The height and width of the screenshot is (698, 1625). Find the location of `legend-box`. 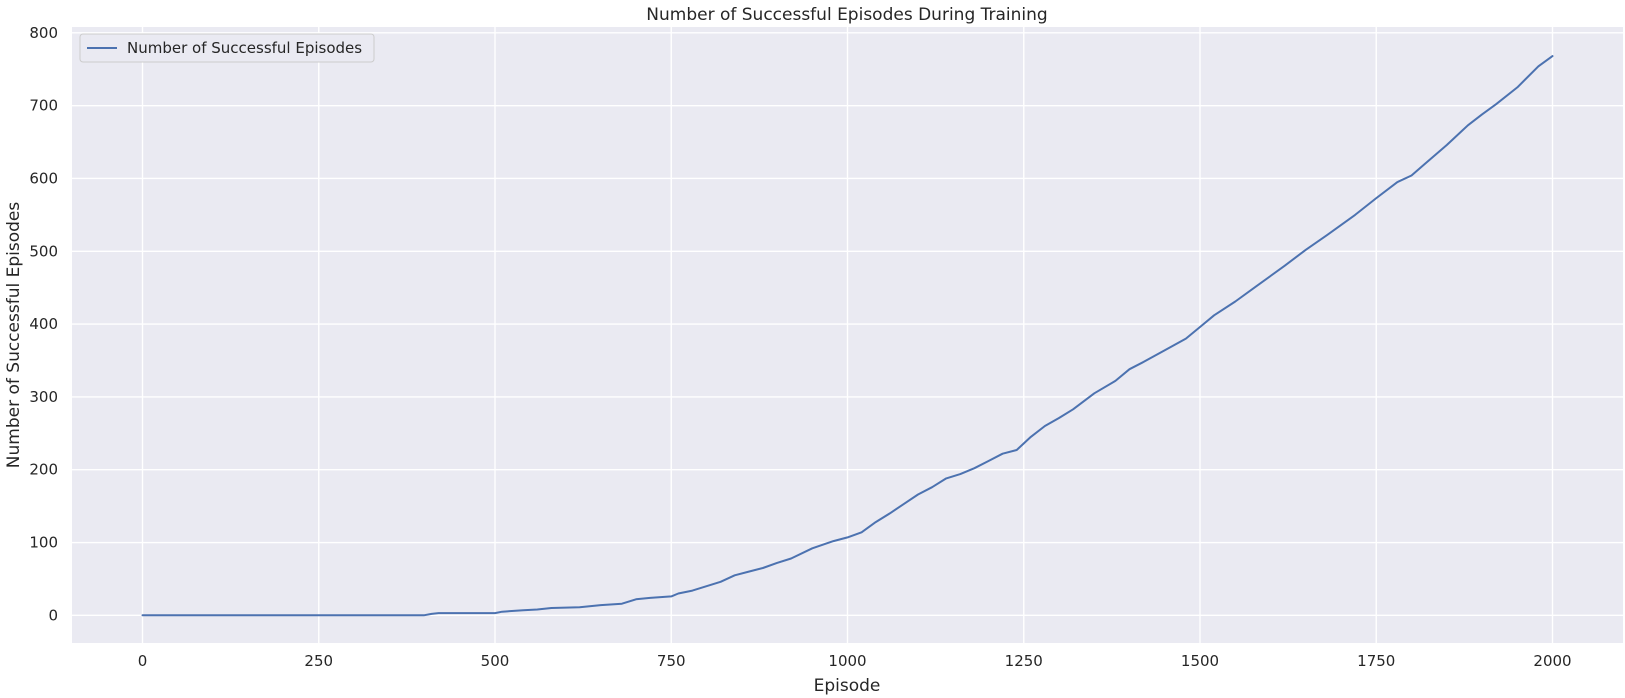

legend-box is located at coordinates (227, 48).